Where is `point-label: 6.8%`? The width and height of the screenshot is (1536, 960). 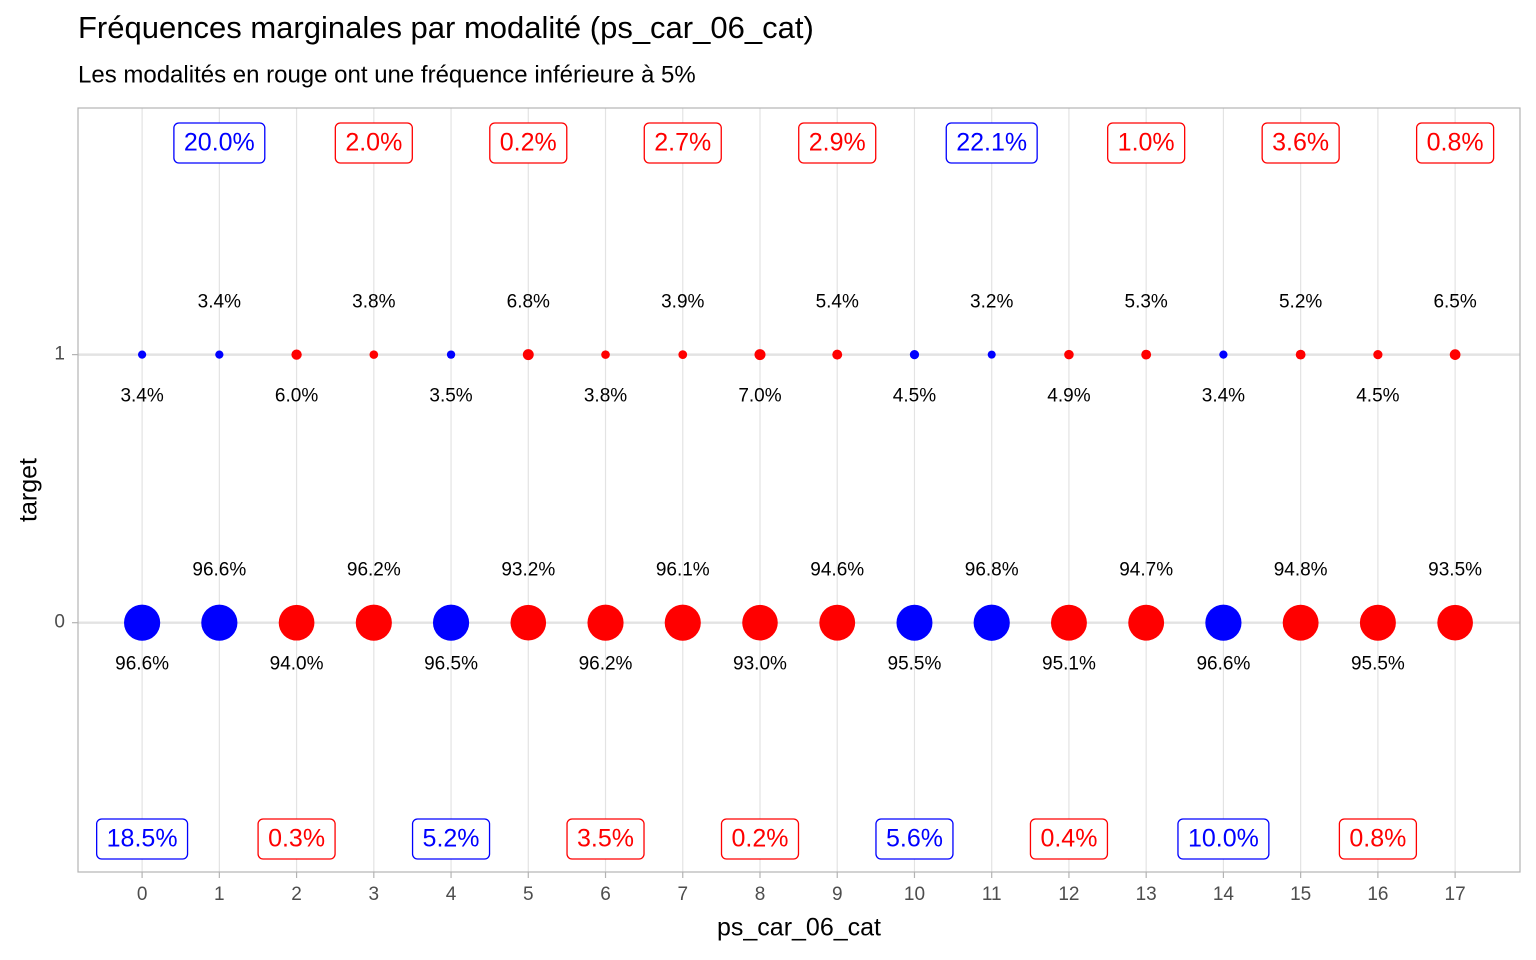
point-label: 6.8% is located at coordinates (528, 302).